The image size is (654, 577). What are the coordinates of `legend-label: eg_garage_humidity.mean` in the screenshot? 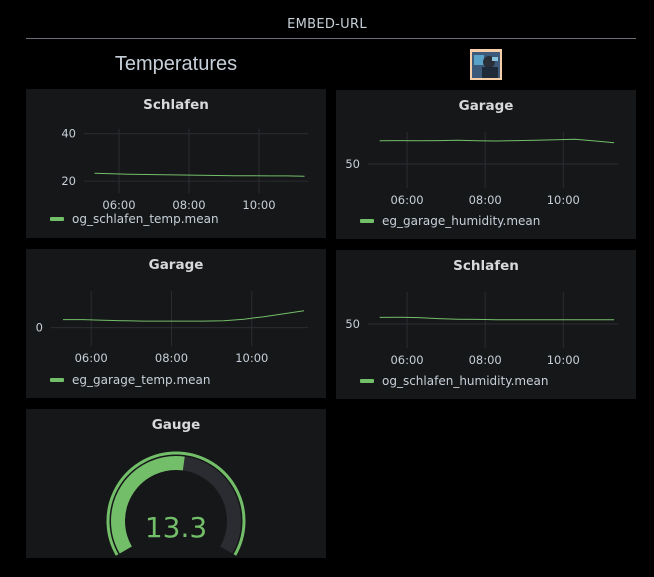 It's located at (461, 221).